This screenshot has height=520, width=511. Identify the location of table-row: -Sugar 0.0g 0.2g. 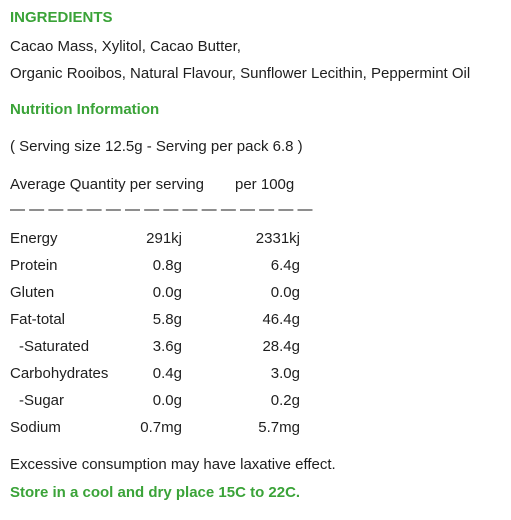
(255, 402).